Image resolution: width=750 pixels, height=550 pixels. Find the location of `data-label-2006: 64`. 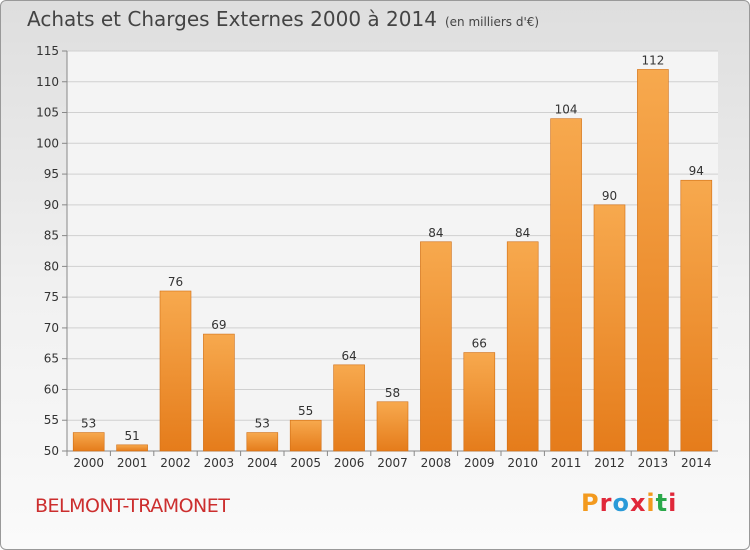

data-label-2006: 64 is located at coordinates (348, 356).